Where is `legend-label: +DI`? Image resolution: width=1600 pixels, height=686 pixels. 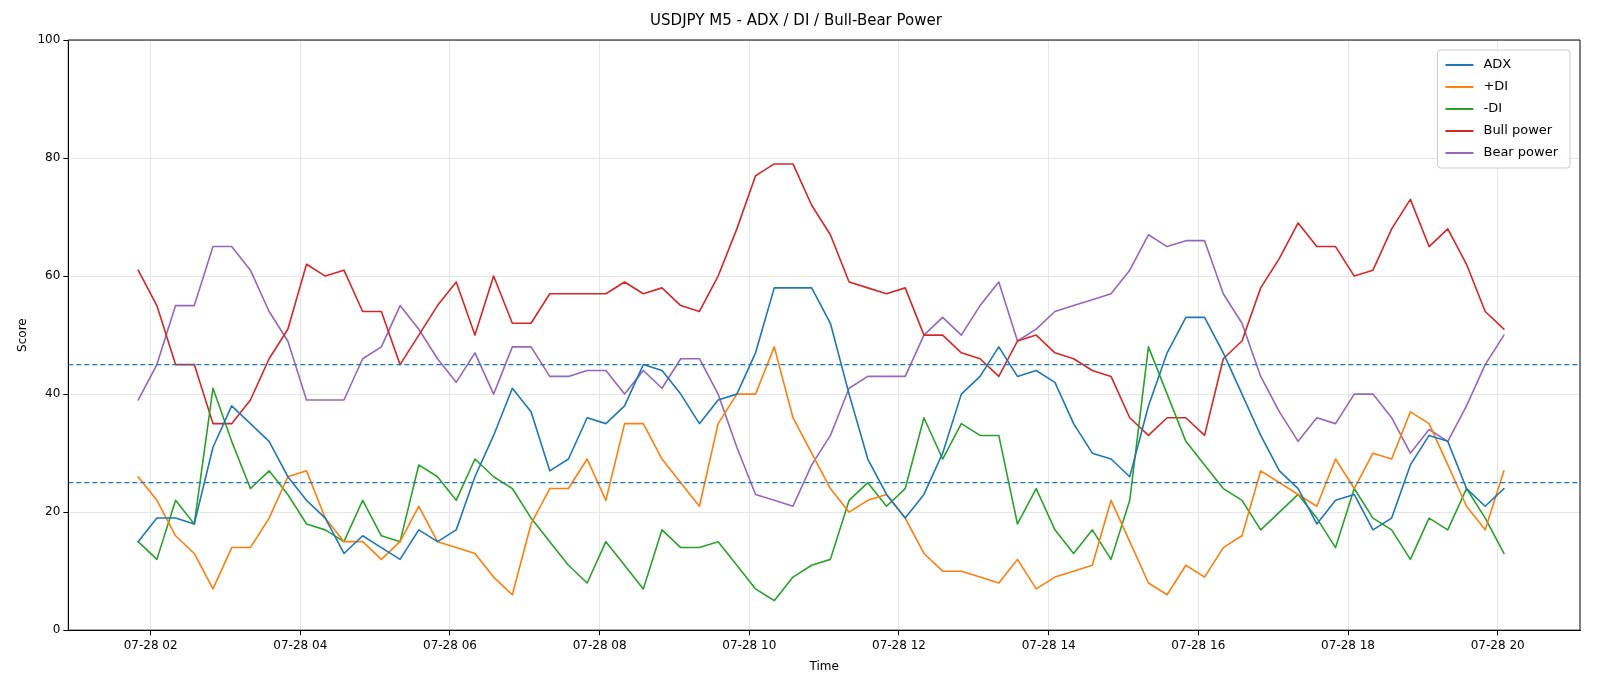
legend-label: +DI is located at coordinates (1496, 86).